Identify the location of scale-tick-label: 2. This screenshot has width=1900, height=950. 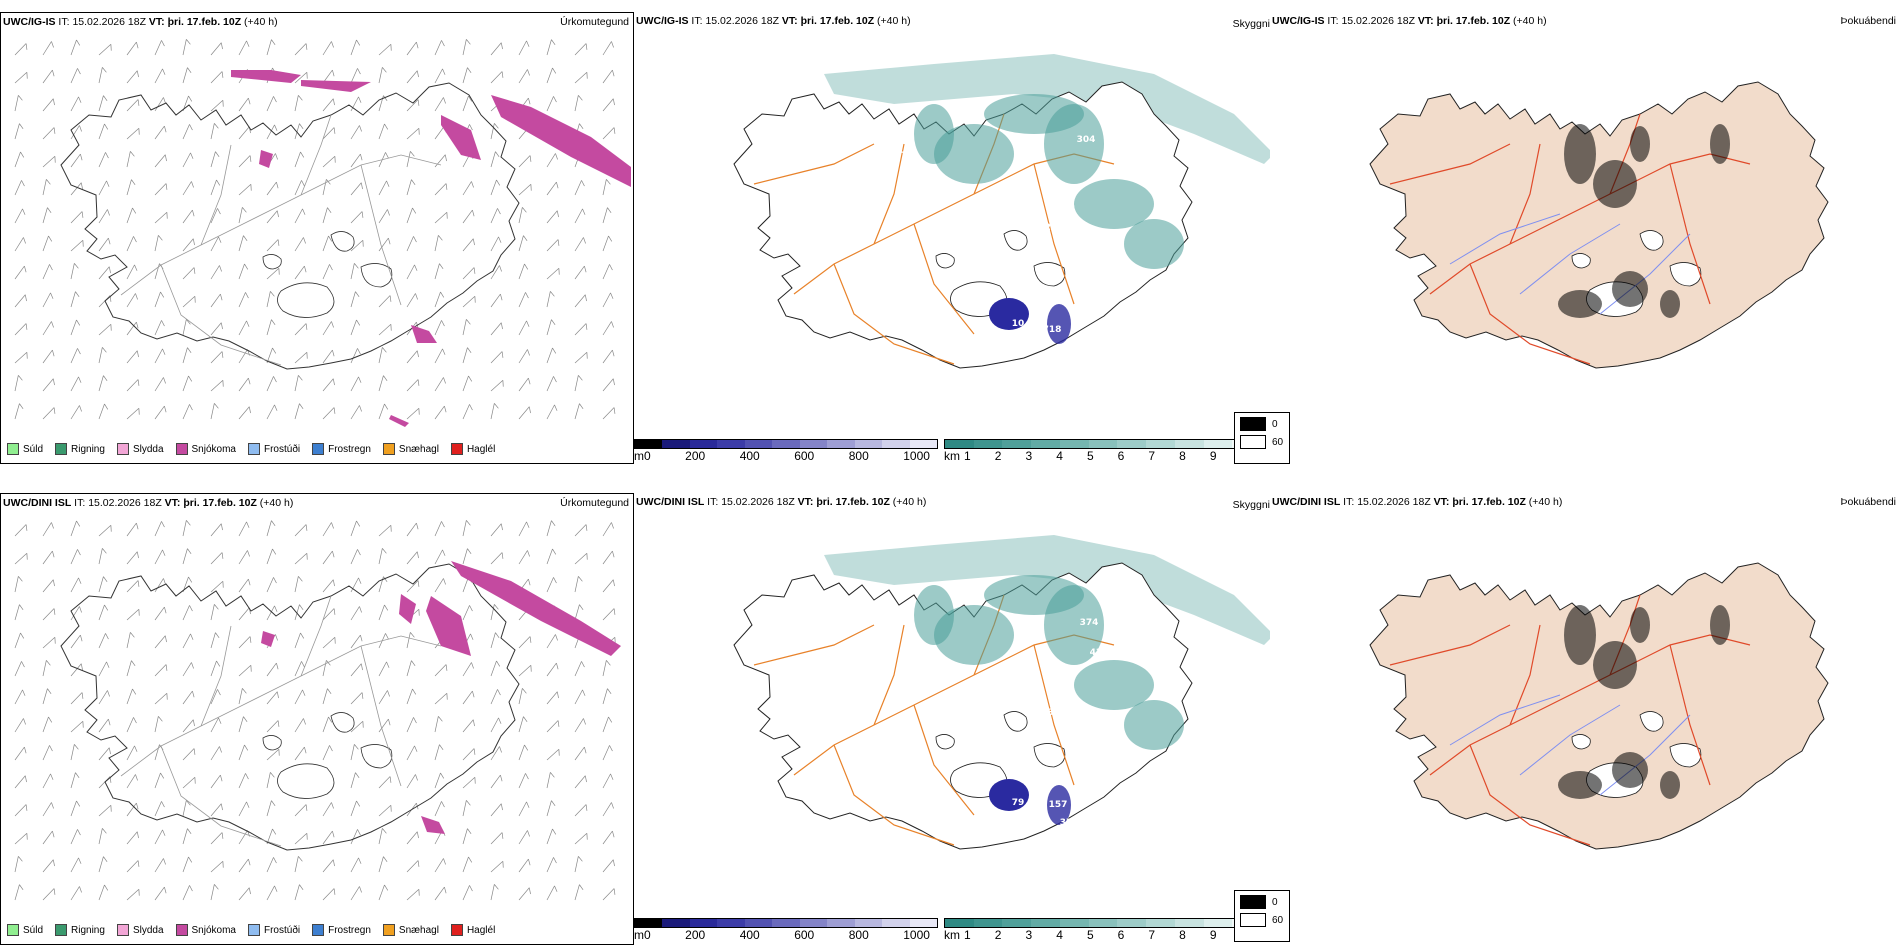
(998, 456).